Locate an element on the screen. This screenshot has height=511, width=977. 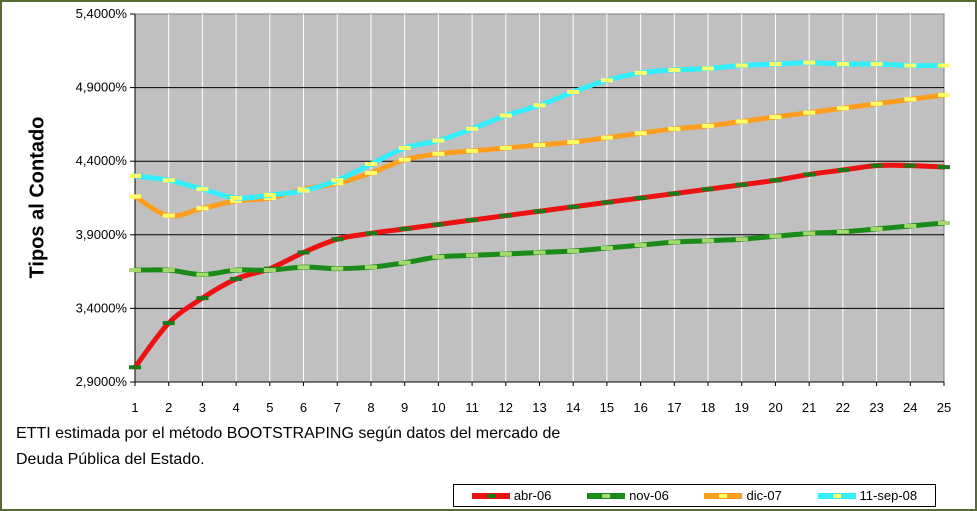
x-tick-label: 7 is located at coordinates (337, 407).